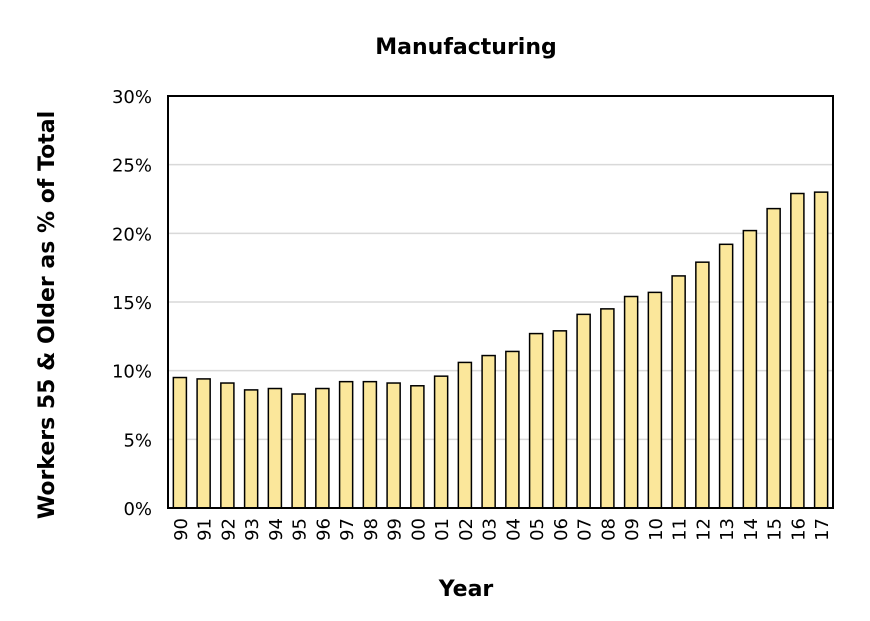 The height and width of the screenshot is (621, 870). What do you see at coordinates (680, 529) in the screenshot?
I see `x-tick-label: 11` at bounding box center [680, 529].